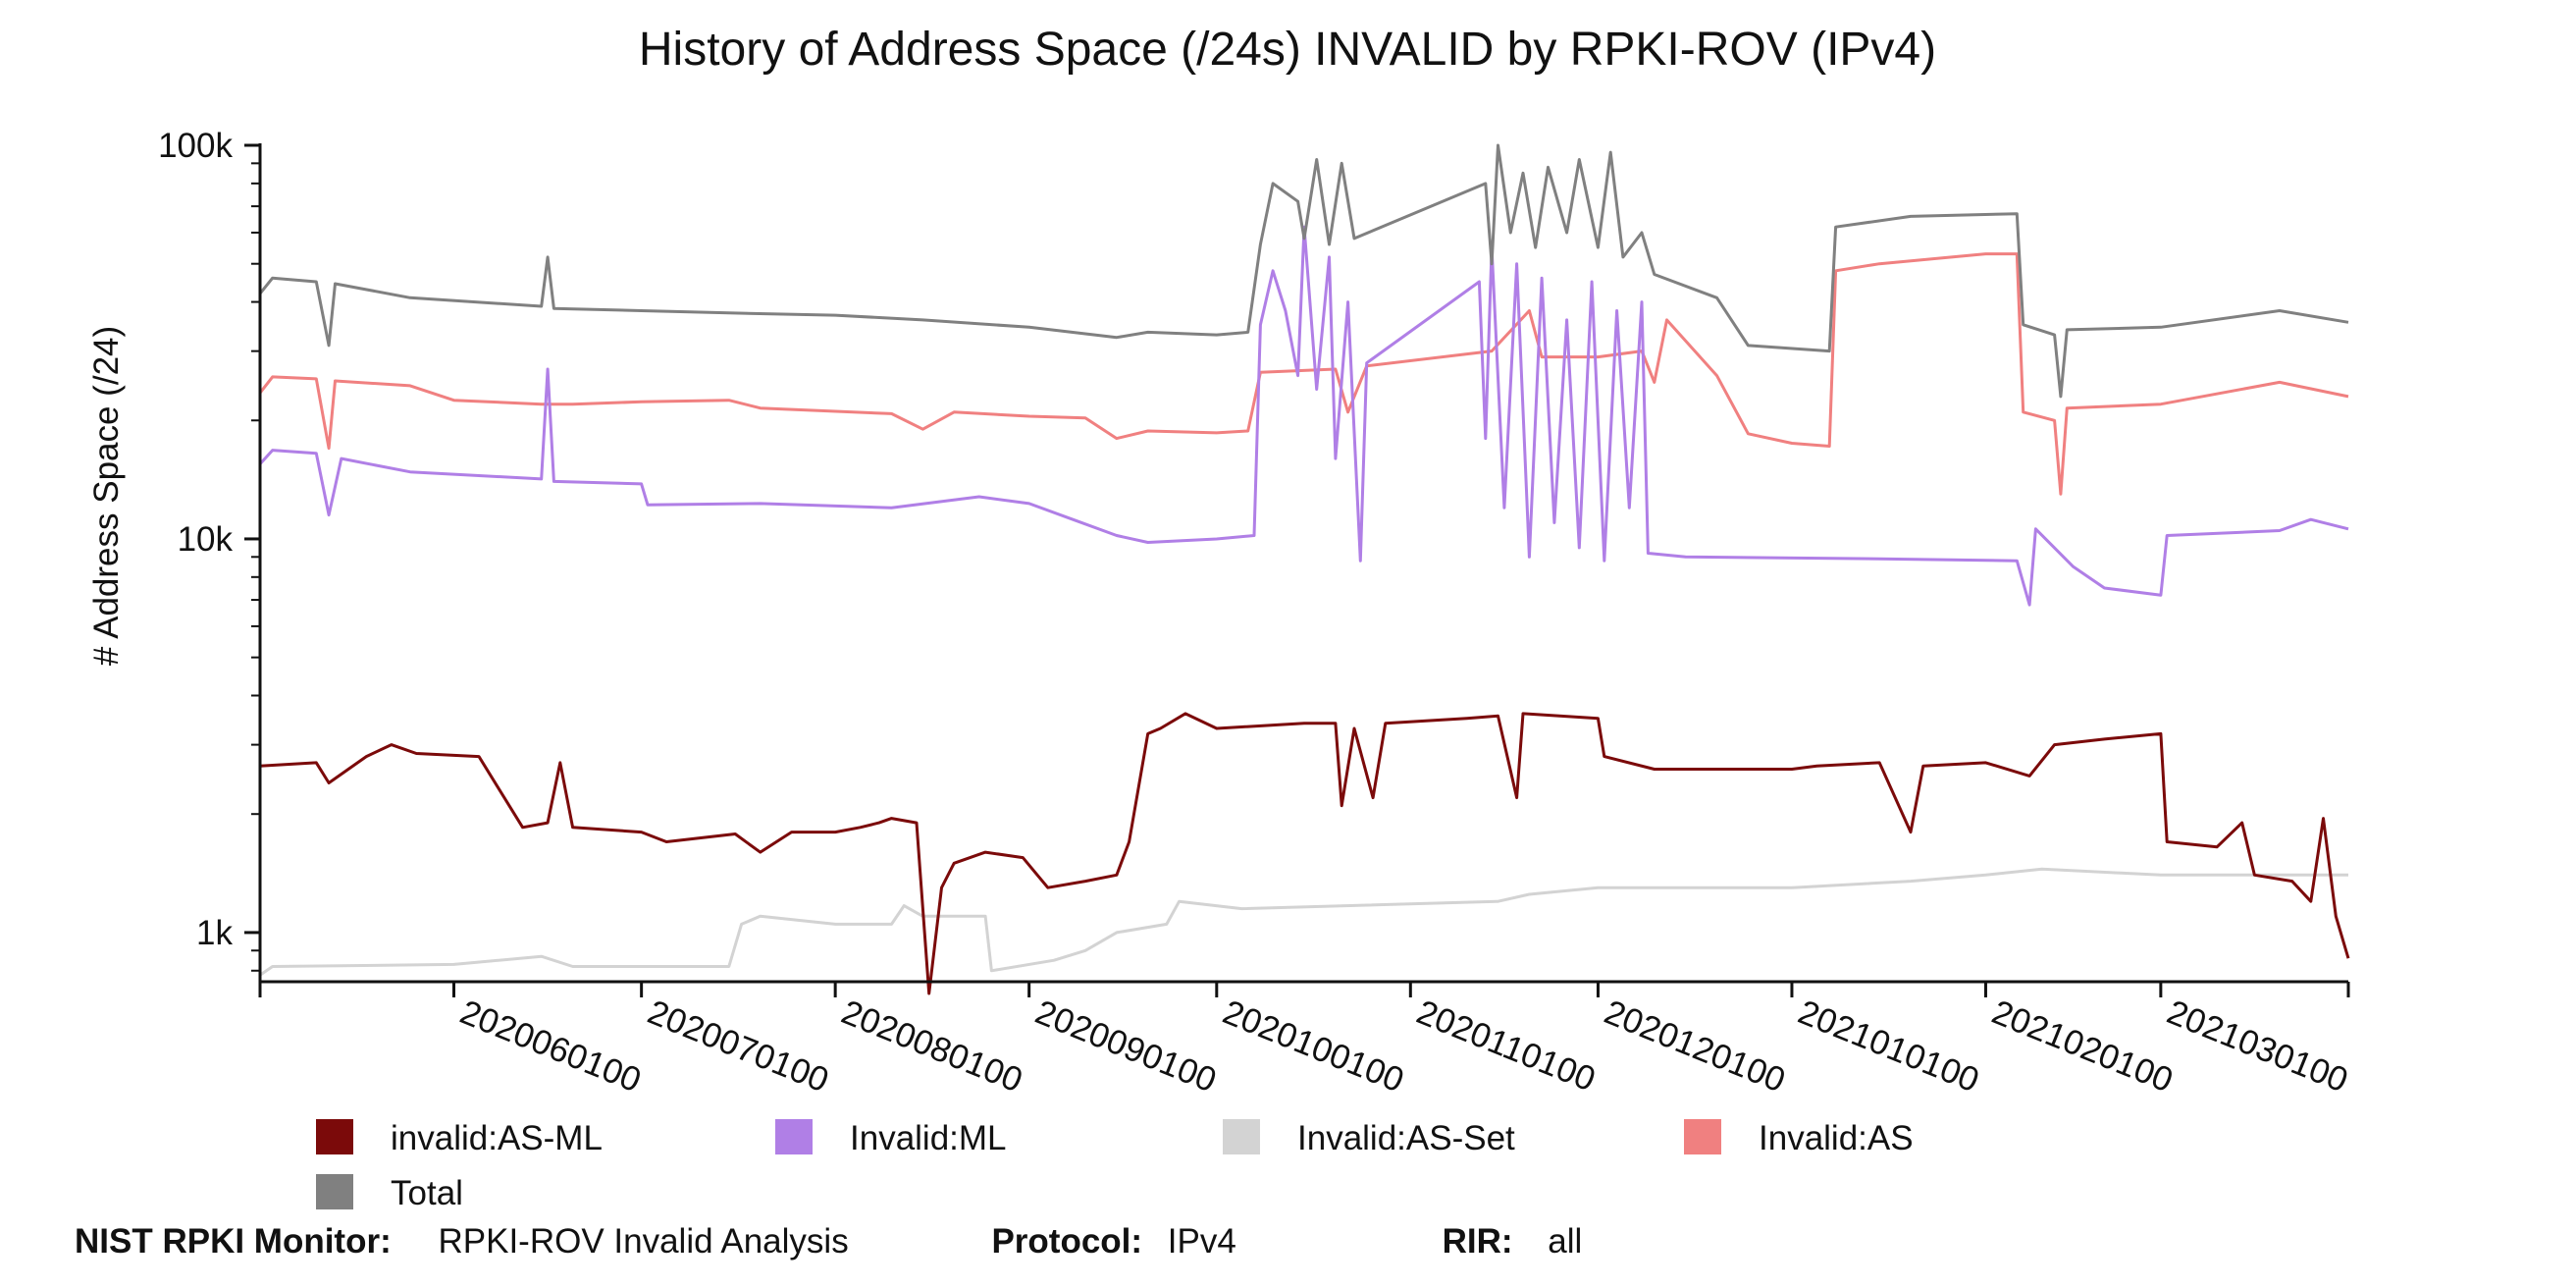 The image size is (2576, 1288). What do you see at coordinates (1406, 1138) in the screenshot?
I see `legend-label: Invalid:AS-Set` at bounding box center [1406, 1138].